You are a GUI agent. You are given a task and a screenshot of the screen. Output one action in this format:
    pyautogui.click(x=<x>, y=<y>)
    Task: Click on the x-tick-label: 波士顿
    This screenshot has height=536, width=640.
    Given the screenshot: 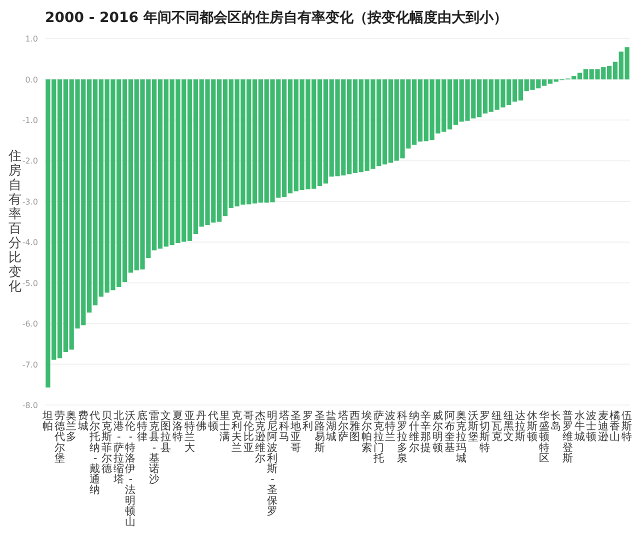 What is the action you would take?
    pyautogui.click(x=592, y=426)
    